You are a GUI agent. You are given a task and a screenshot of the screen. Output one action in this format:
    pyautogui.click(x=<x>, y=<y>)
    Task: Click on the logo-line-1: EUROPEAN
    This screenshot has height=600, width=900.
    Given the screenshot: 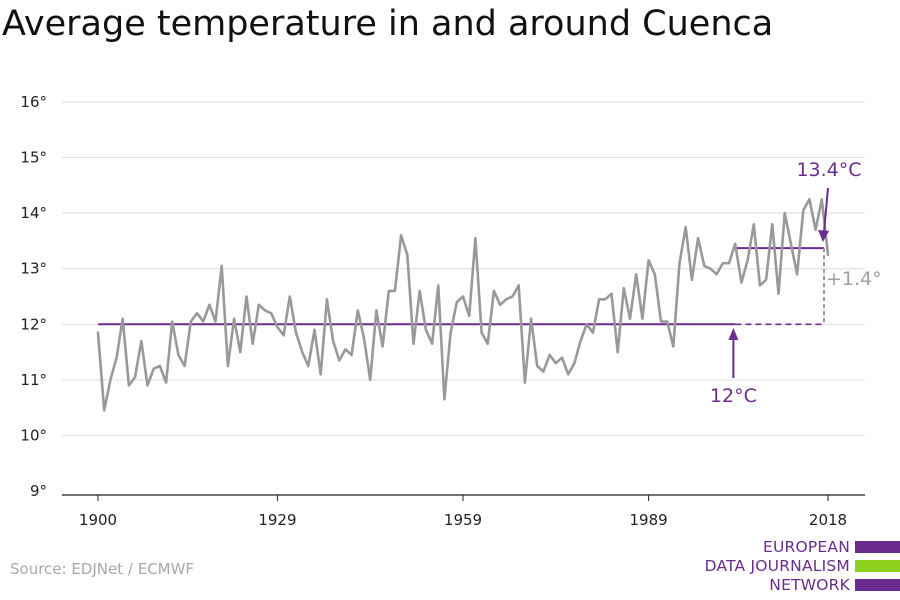 What is the action you would take?
    pyautogui.click(x=806, y=547)
    